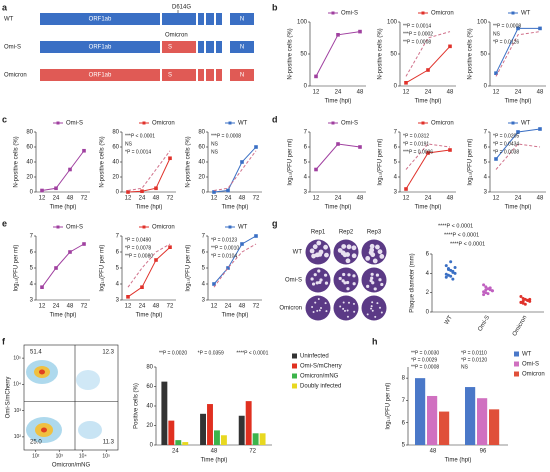 This screenshot has width=550, height=472. What do you see at coordinates (29, 163) in the screenshot?
I see `y-tick-label: 40` at bounding box center [29, 163].